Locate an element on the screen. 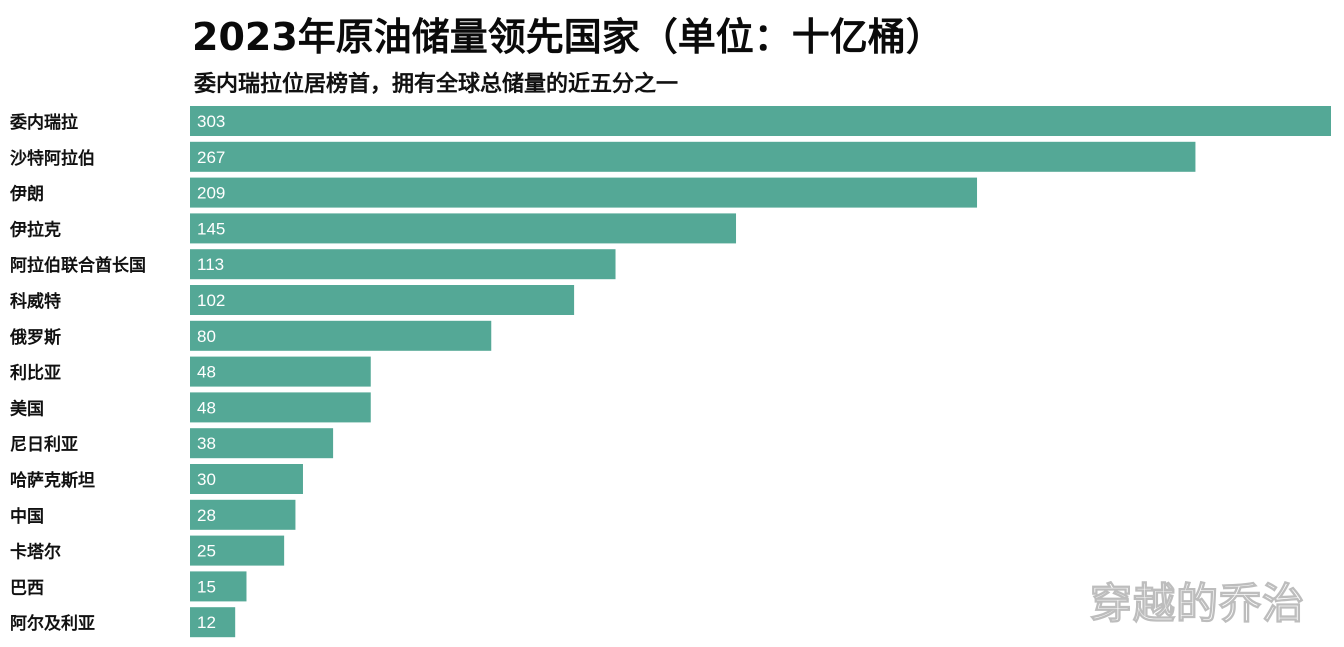  bar-value-label: 102 is located at coordinates (211, 300).